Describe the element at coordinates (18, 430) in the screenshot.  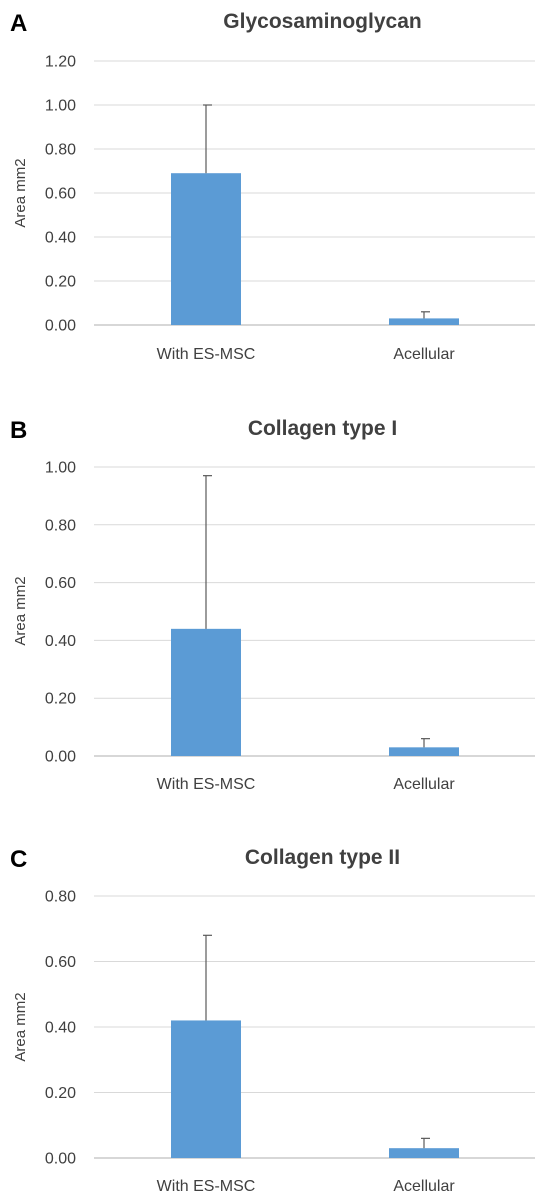
I see `panel-letter: B` at that location.